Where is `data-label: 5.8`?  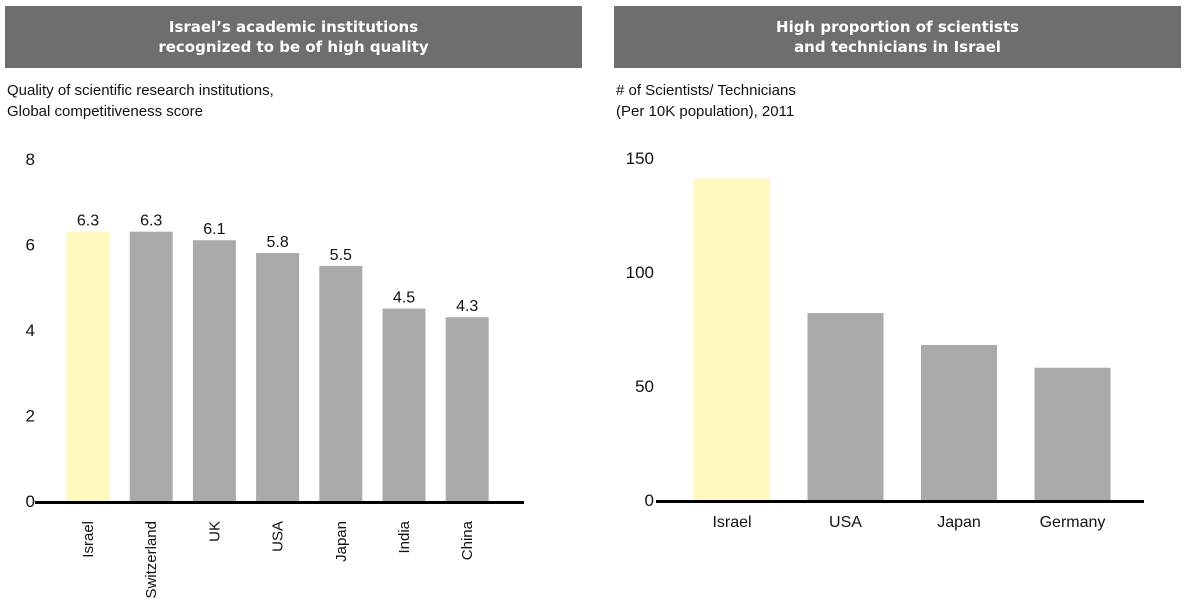
data-label: 5.8 is located at coordinates (277, 242).